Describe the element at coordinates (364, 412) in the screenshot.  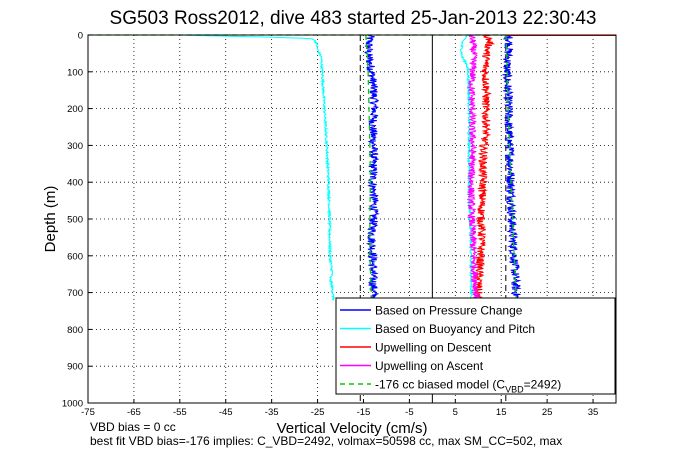
I see `x-tick-label: -15` at that location.